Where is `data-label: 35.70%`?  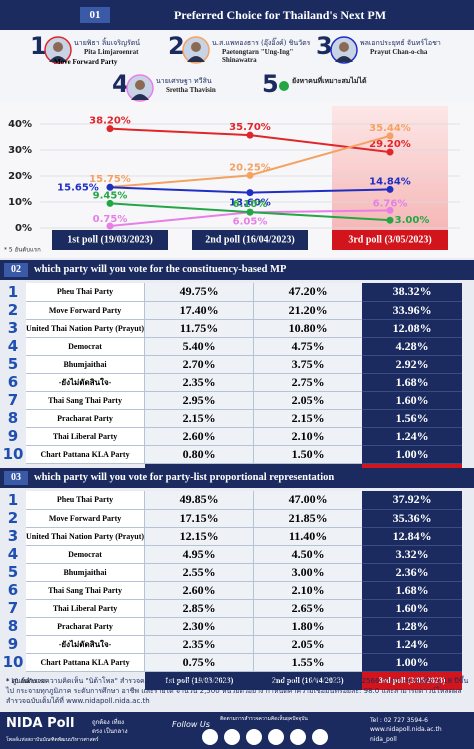
data-label: 35.70% is located at coordinates (250, 127).